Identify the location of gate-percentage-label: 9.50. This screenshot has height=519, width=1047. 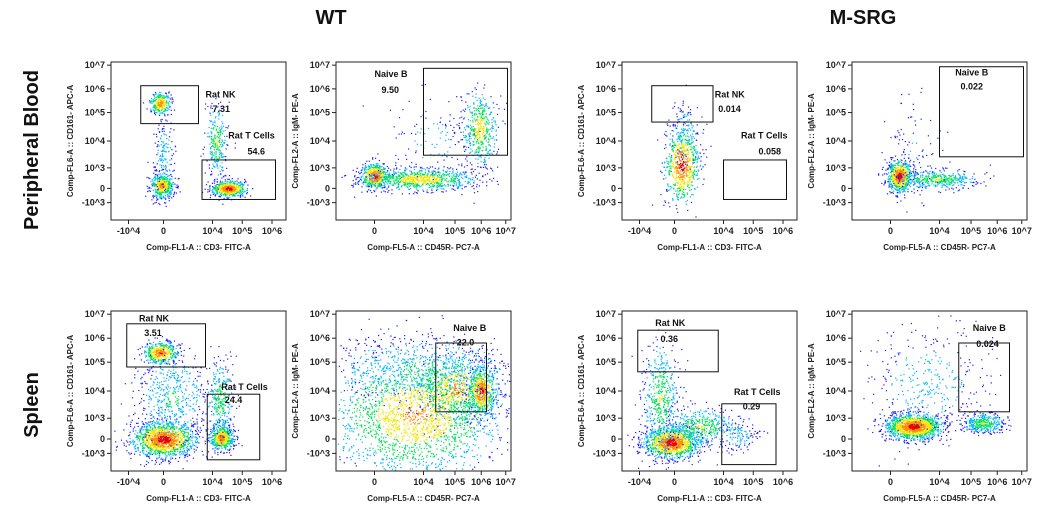
(391, 90).